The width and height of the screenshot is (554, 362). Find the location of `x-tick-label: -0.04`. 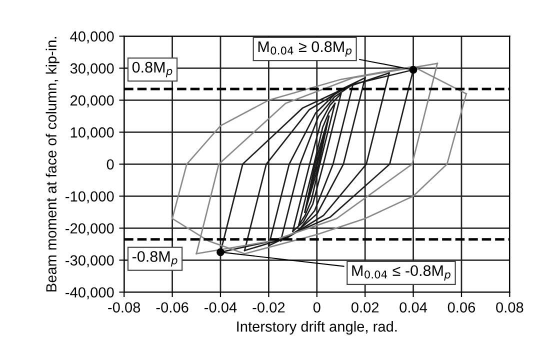

x-tick-label: -0.04 is located at coordinates (220, 307).